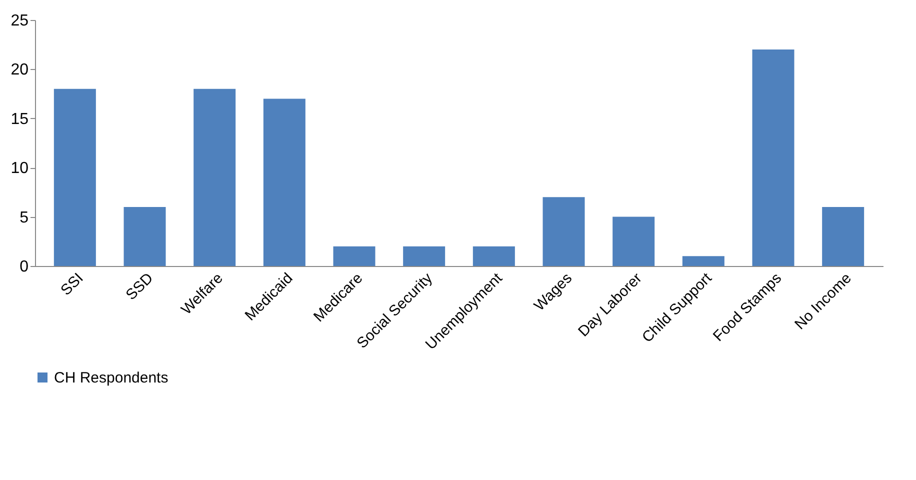  What do you see at coordinates (19, 119) in the screenshot?
I see `y-tick-label: 15` at bounding box center [19, 119].